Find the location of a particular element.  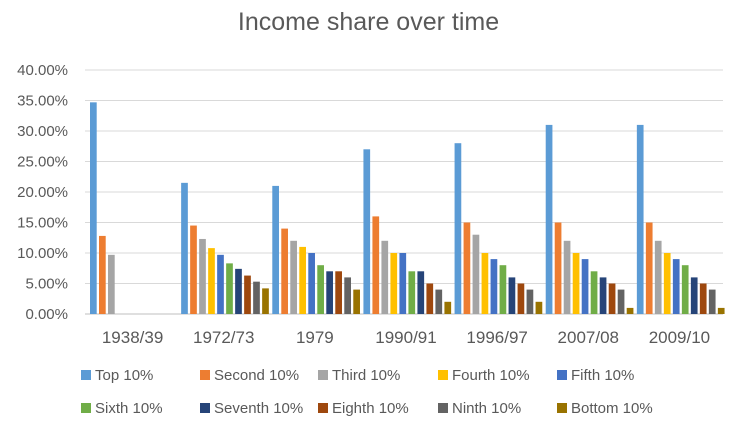

y-tick-label: 30.00% is located at coordinates (42, 131).